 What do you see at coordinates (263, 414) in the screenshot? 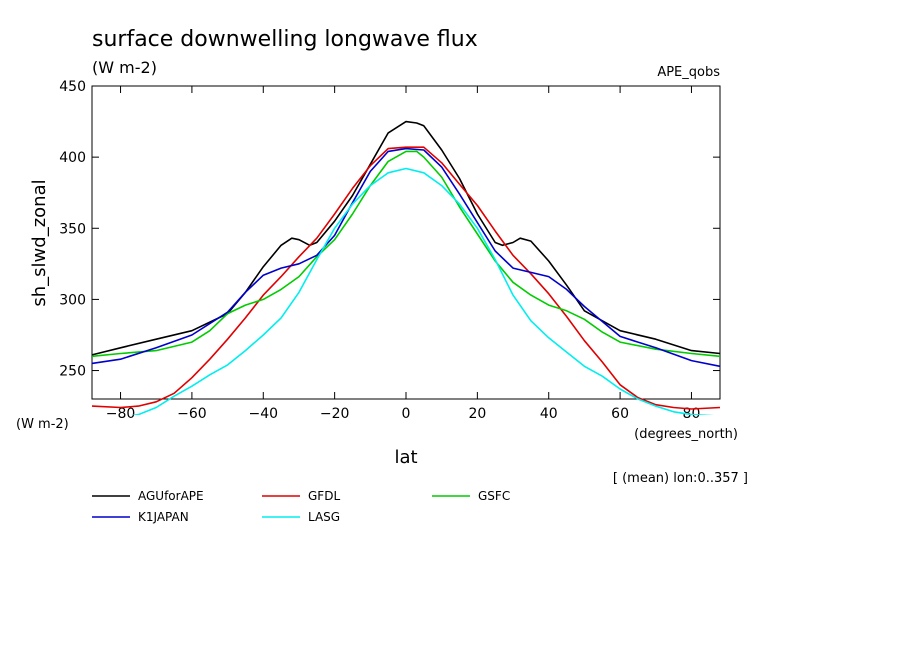
I see `x-tick-label: −40` at bounding box center [263, 414].